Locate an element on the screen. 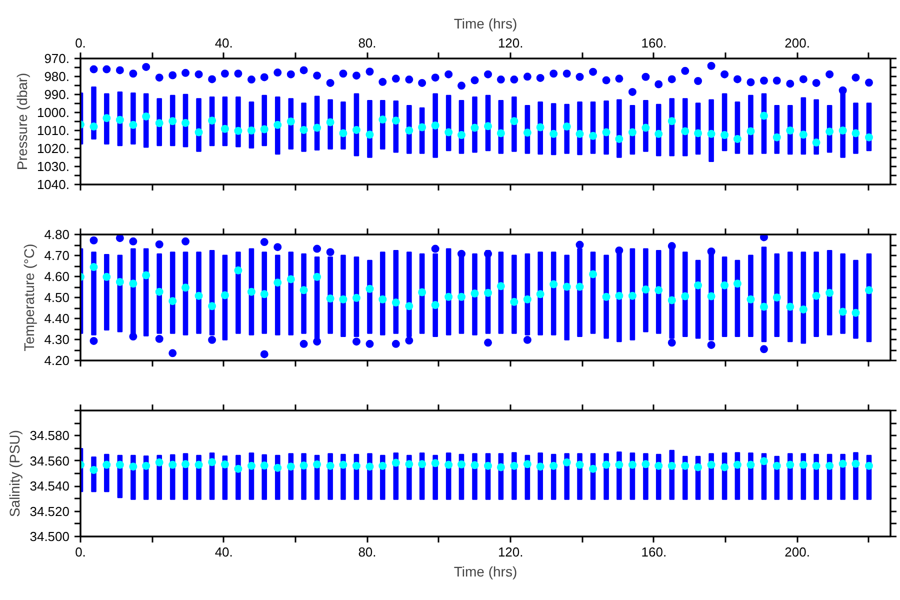 This screenshot has width=900, height=600. y-tick-label: 4.40 is located at coordinates (57, 318).